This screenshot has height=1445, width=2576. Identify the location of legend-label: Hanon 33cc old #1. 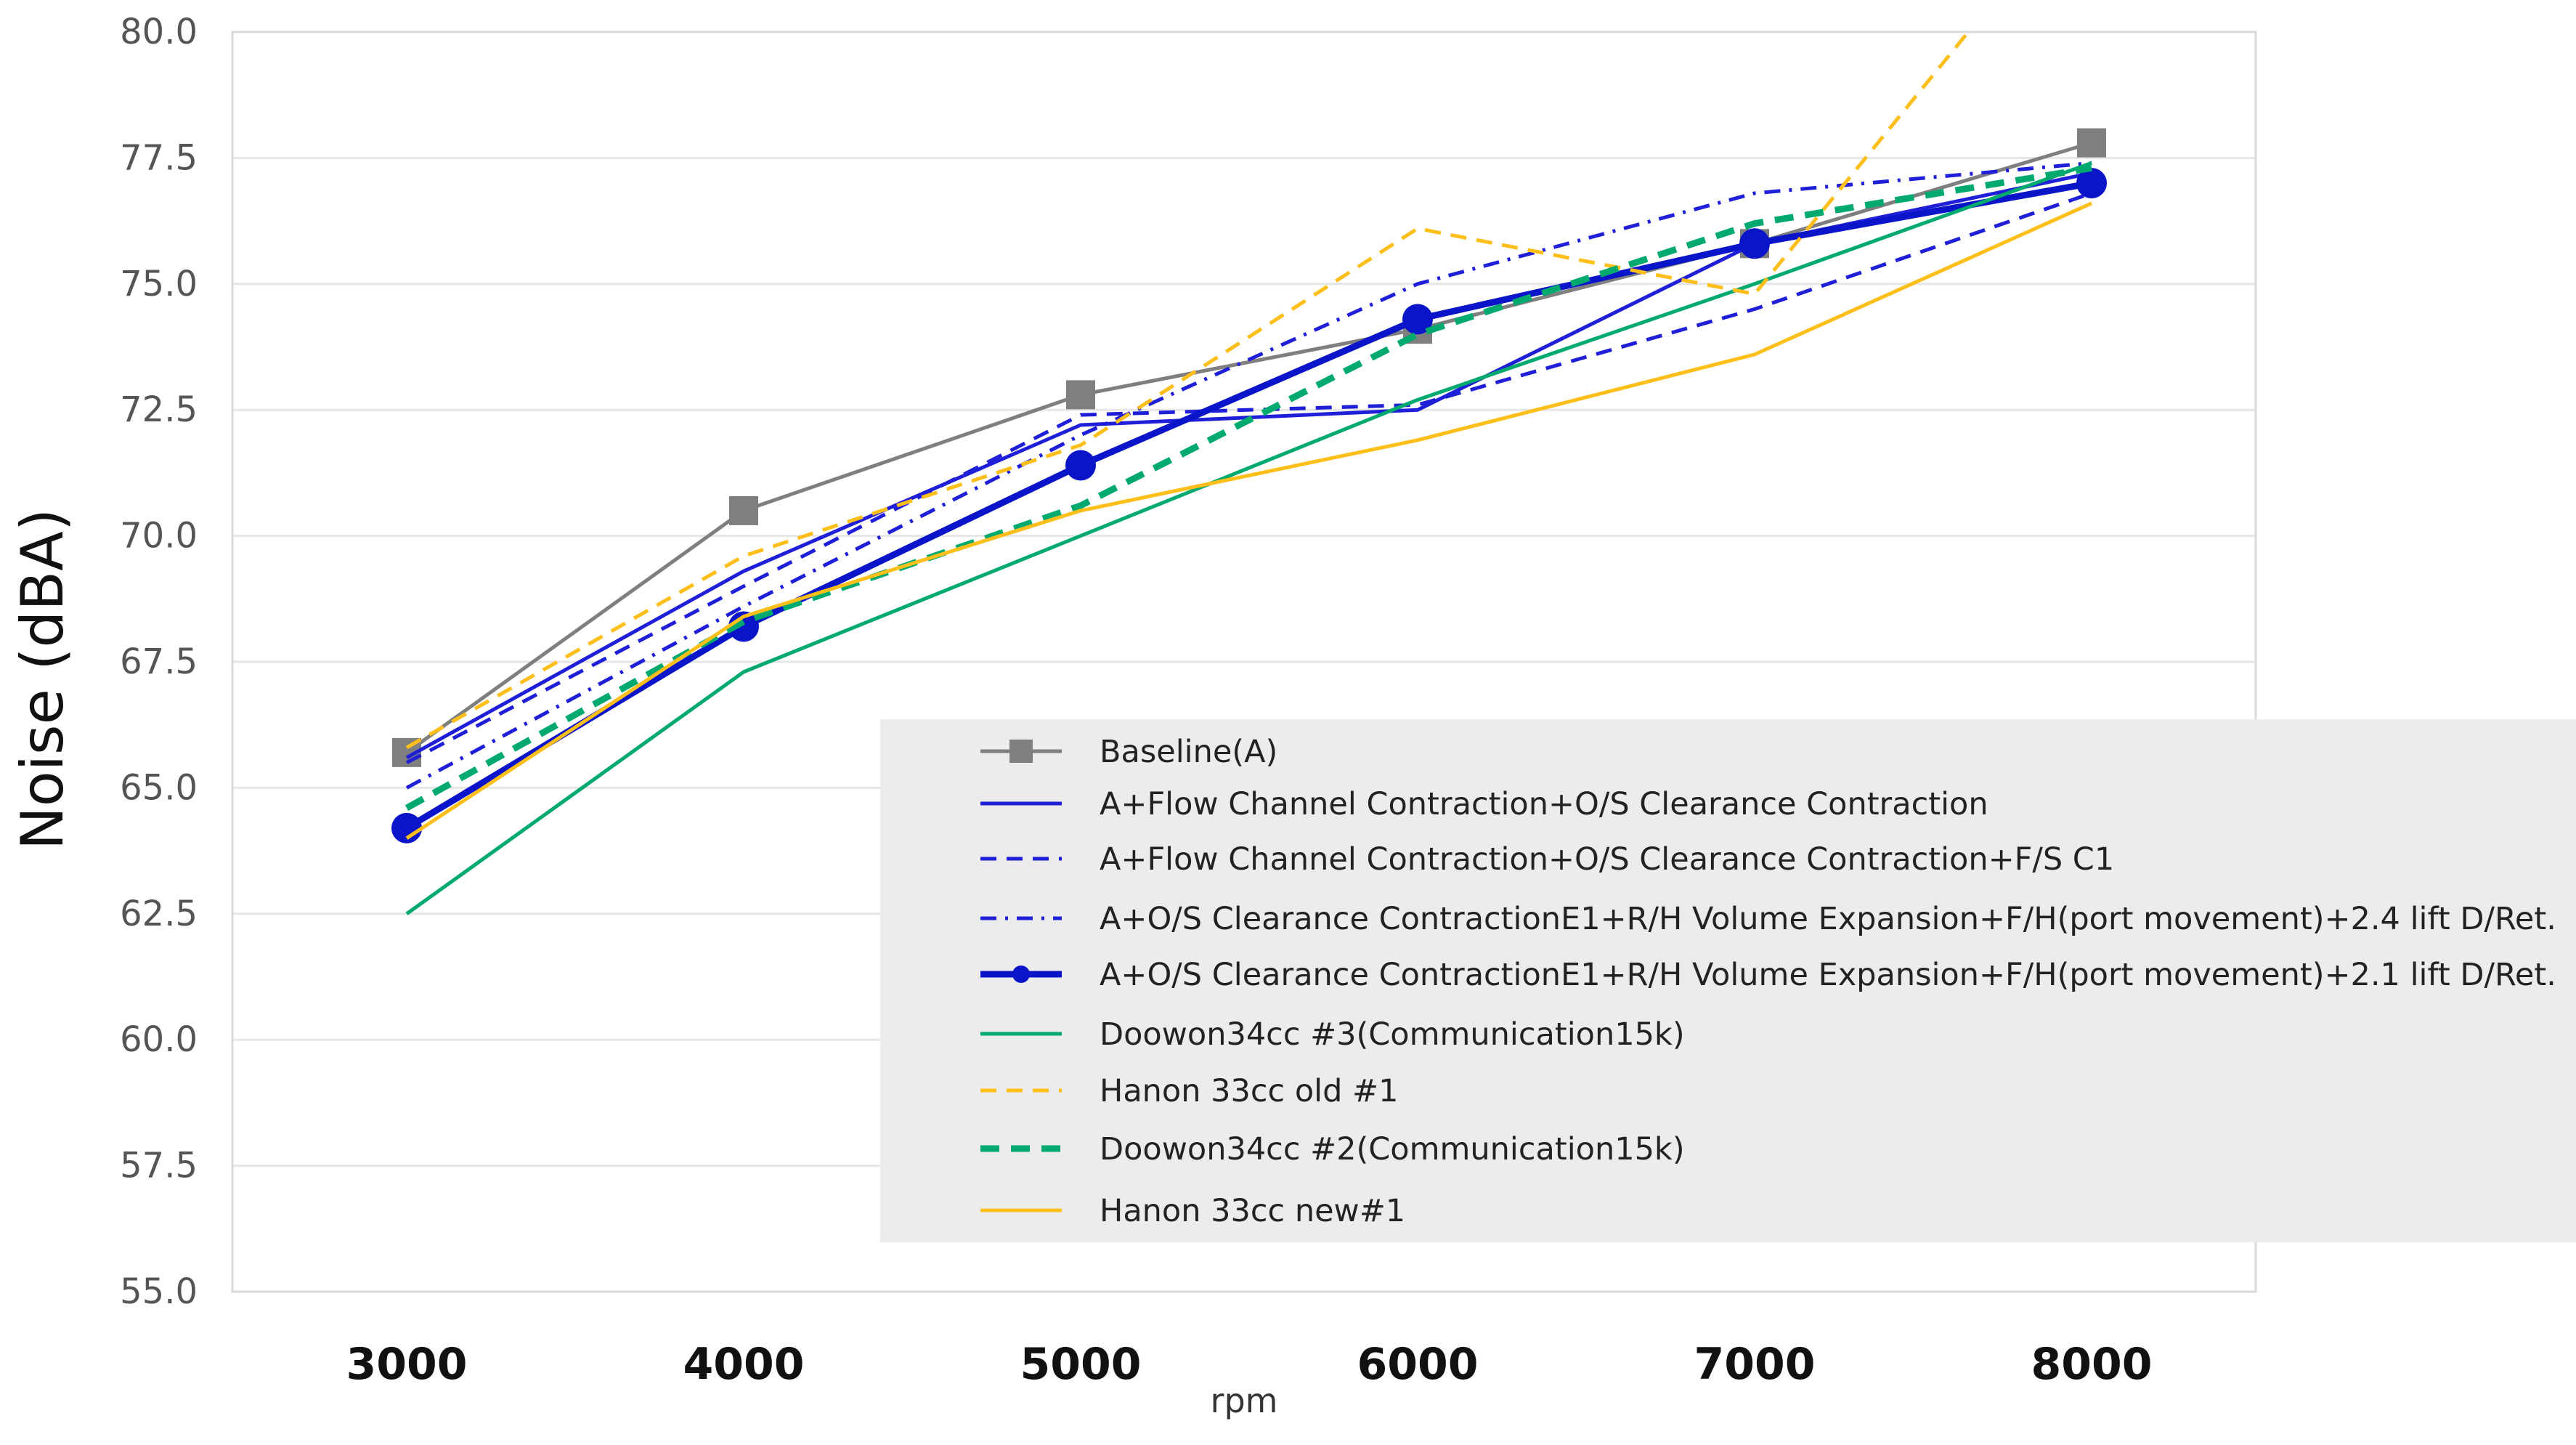
(1249, 1091).